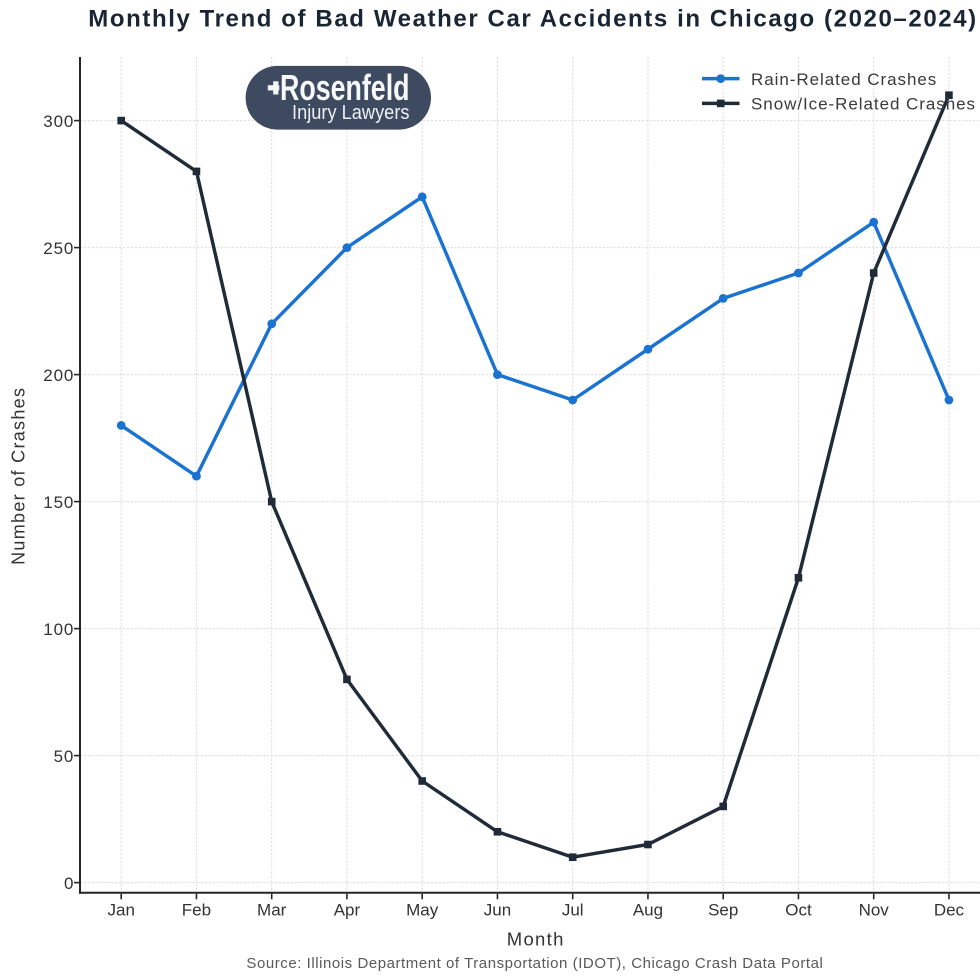  What do you see at coordinates (949, 910) in the screenshot?
I see `svg-text: Dec` at bounding box center [949, 910].